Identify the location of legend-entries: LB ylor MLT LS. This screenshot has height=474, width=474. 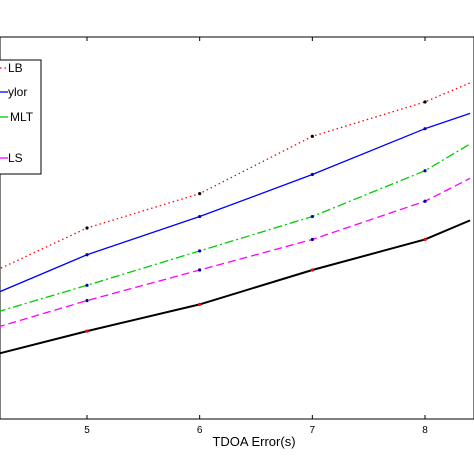
(17, 113).